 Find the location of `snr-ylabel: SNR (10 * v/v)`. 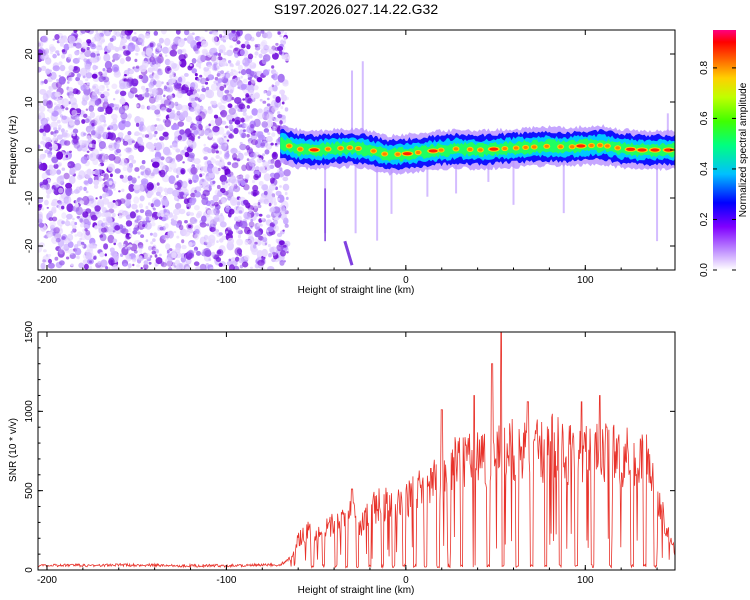

snr-ylabel: SNR (10 * v/v) is located at coordinates (13, 450).